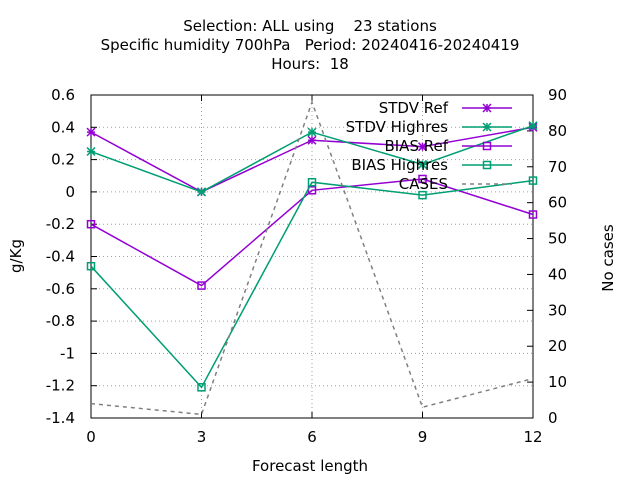 Image resolution: width=640 pixels, height=480 pixels. What do you see at coordinates (63, 160) in the screenshot?
I see `y-tick-label: 0.2` at bounding box center [63, 160].